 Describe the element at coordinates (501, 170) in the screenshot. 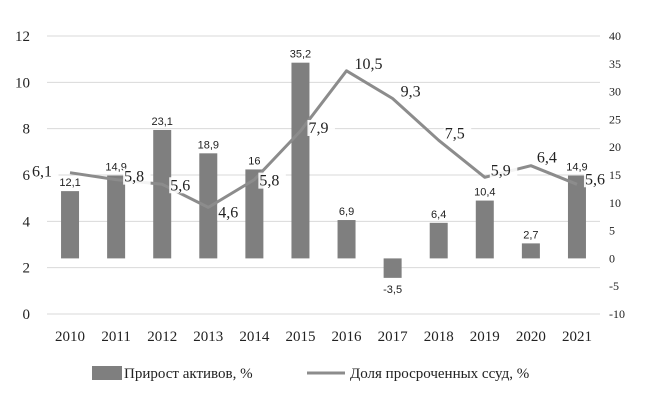

I see `line-value-label: 5,9` at that location.